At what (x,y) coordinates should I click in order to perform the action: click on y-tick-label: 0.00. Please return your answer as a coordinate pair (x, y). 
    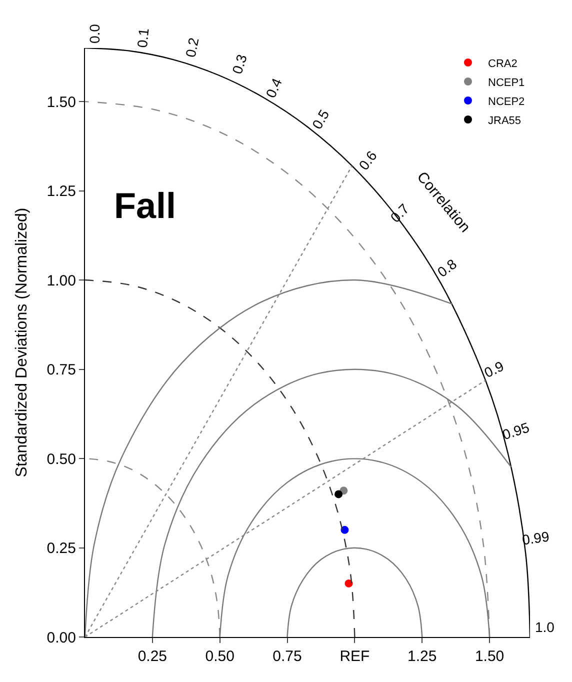
    Looking at the image, I should click on (61, 637).